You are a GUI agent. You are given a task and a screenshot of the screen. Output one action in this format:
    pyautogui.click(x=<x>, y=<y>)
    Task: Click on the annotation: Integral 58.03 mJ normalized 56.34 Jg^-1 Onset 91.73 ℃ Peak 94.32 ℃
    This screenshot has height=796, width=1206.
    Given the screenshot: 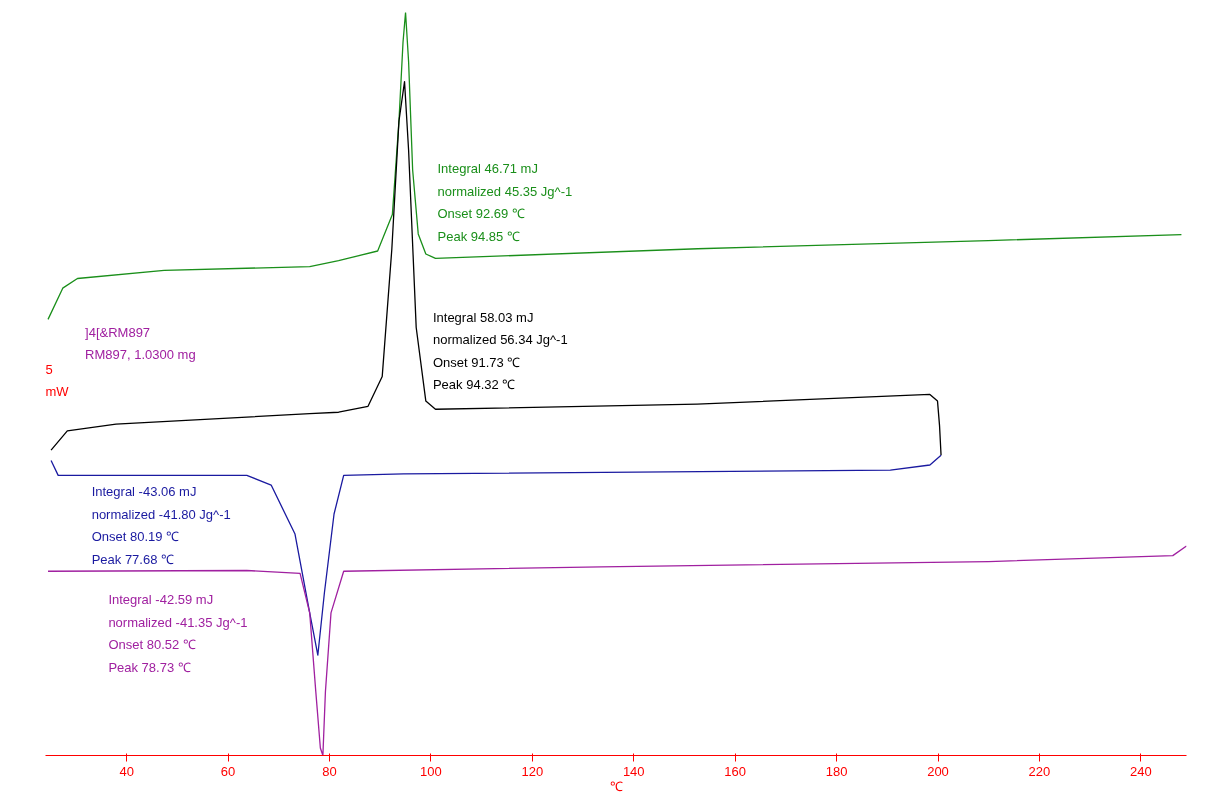 What is the action you would take?
    pyautogui.click(x=500, y=351)
    